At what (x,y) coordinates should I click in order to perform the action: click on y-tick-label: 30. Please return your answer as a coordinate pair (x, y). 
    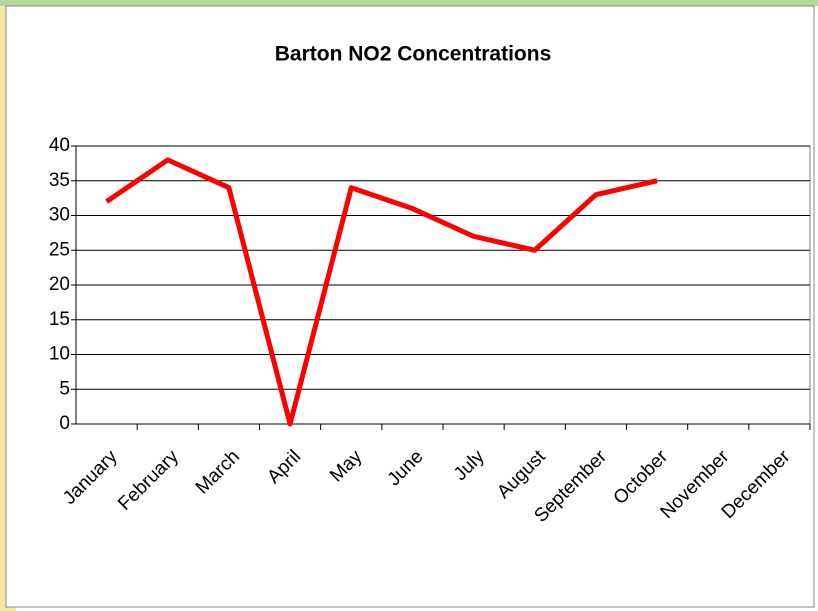
    Looking at the image, I should click on (59, 215).